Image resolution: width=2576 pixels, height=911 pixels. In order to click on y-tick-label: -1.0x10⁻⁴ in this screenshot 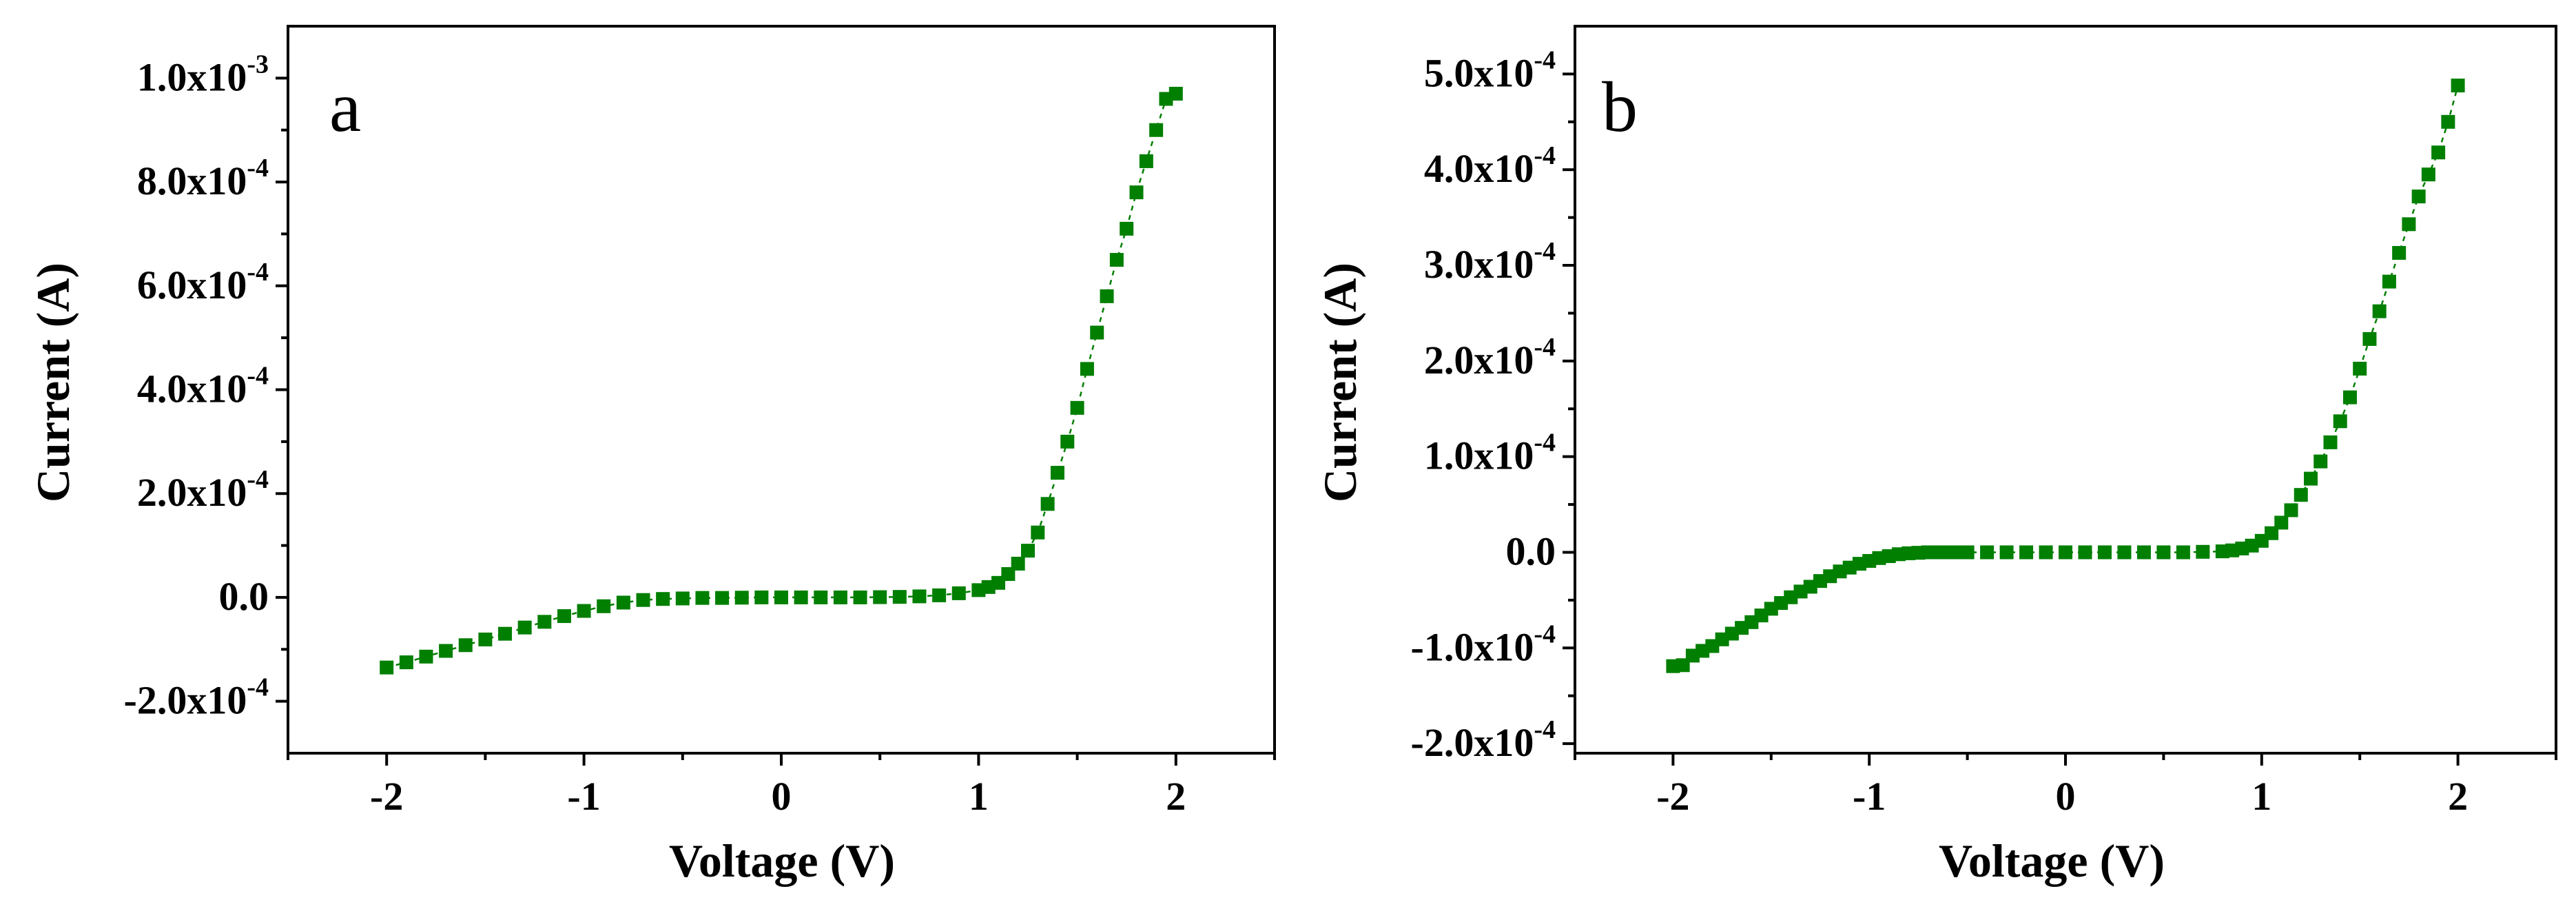, I will do `click(1483, 644)`.